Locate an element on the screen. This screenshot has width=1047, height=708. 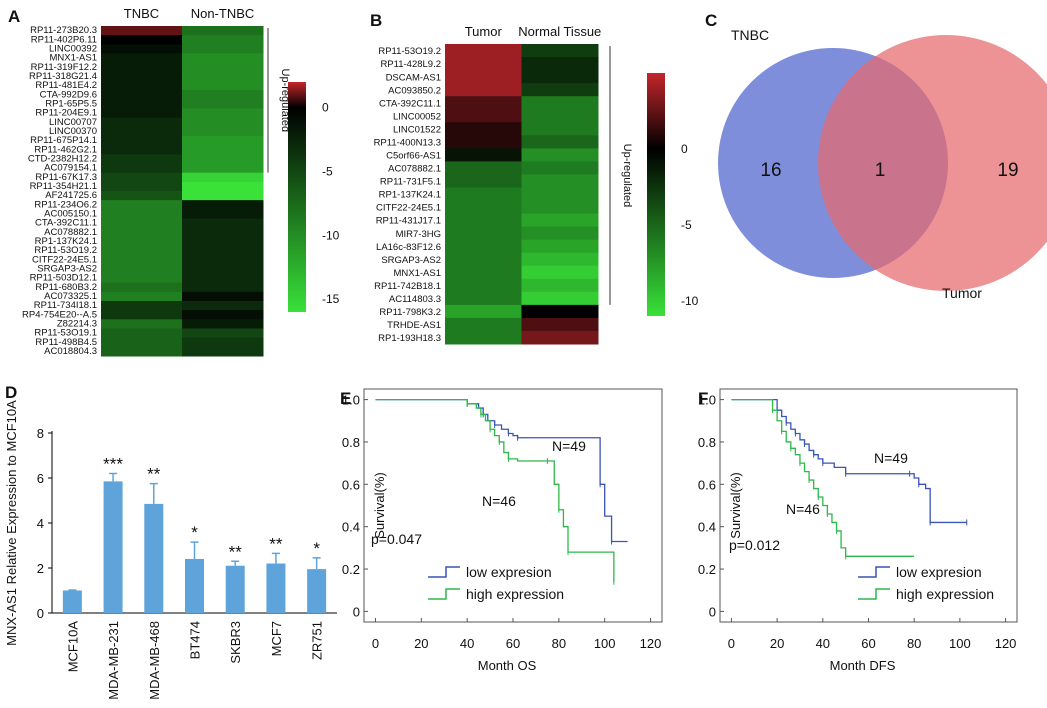
heatmap-row-label: RP1-65P5.5 is located at coordinates (71, 103).